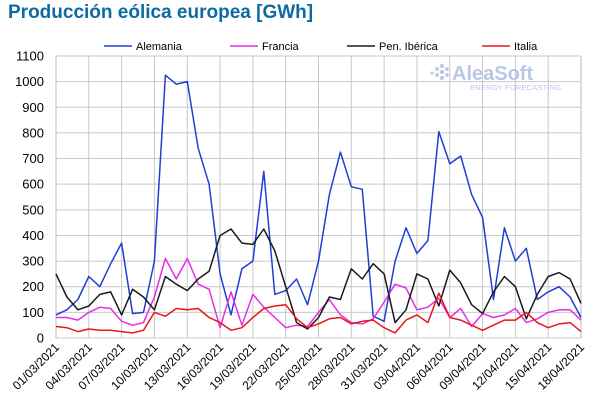  What do you see at coordinates (159, 47) in the screenshot?
I see `legend-label-alemania: Alemania` at bounding box center [159, 47].